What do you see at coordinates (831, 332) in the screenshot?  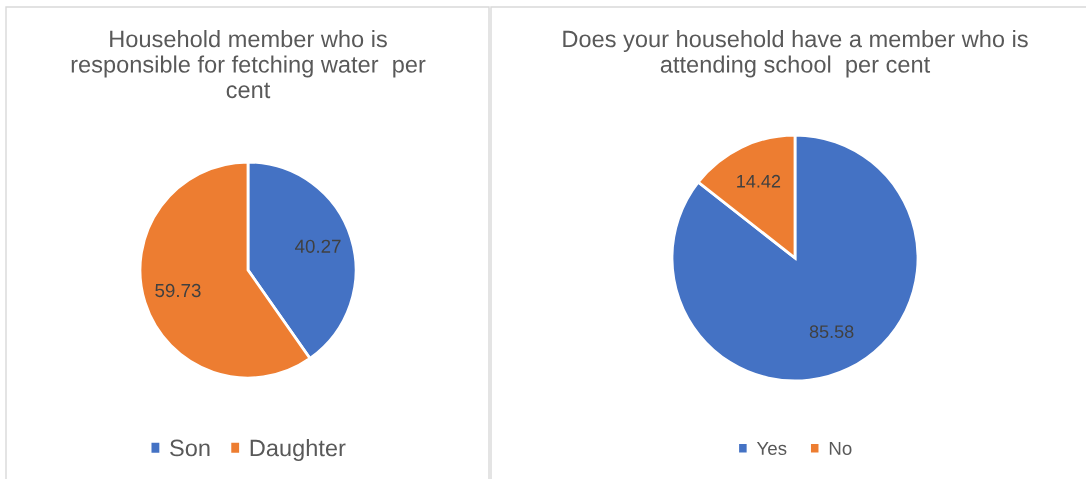 I see `data-label: 85.58` at bounding box center [831, 332].